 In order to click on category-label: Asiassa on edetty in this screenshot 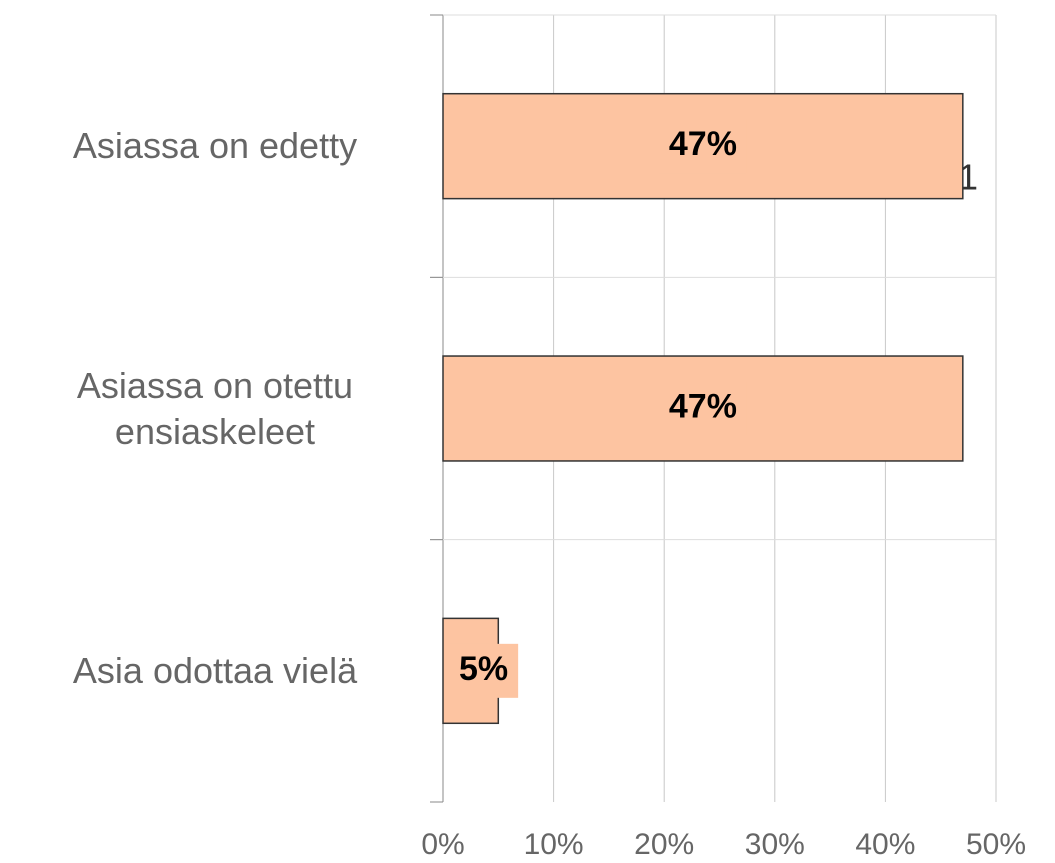, I will do `click(215, 146)`.